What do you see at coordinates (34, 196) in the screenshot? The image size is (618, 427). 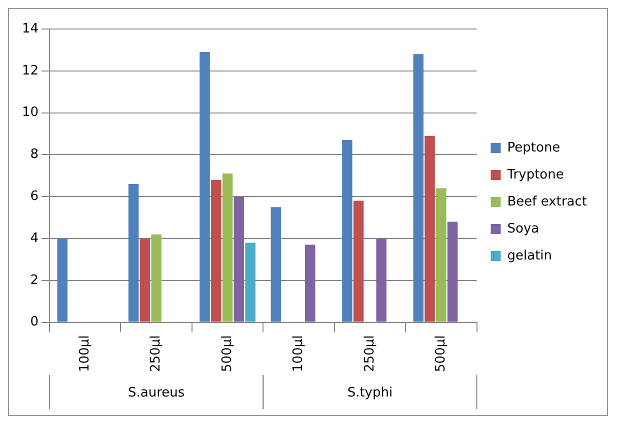 I see `y-tick-label: 6` at bounding box center [34, 196].